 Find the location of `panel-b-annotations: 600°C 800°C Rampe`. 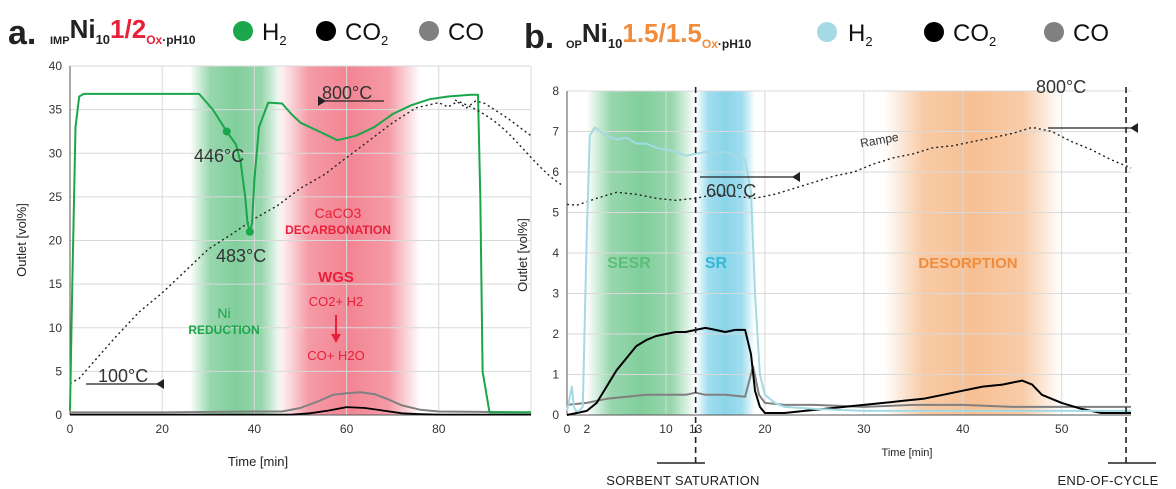

panel-b-annotations: 600°C 800°C Rampe is located at coordinates (919, 139).